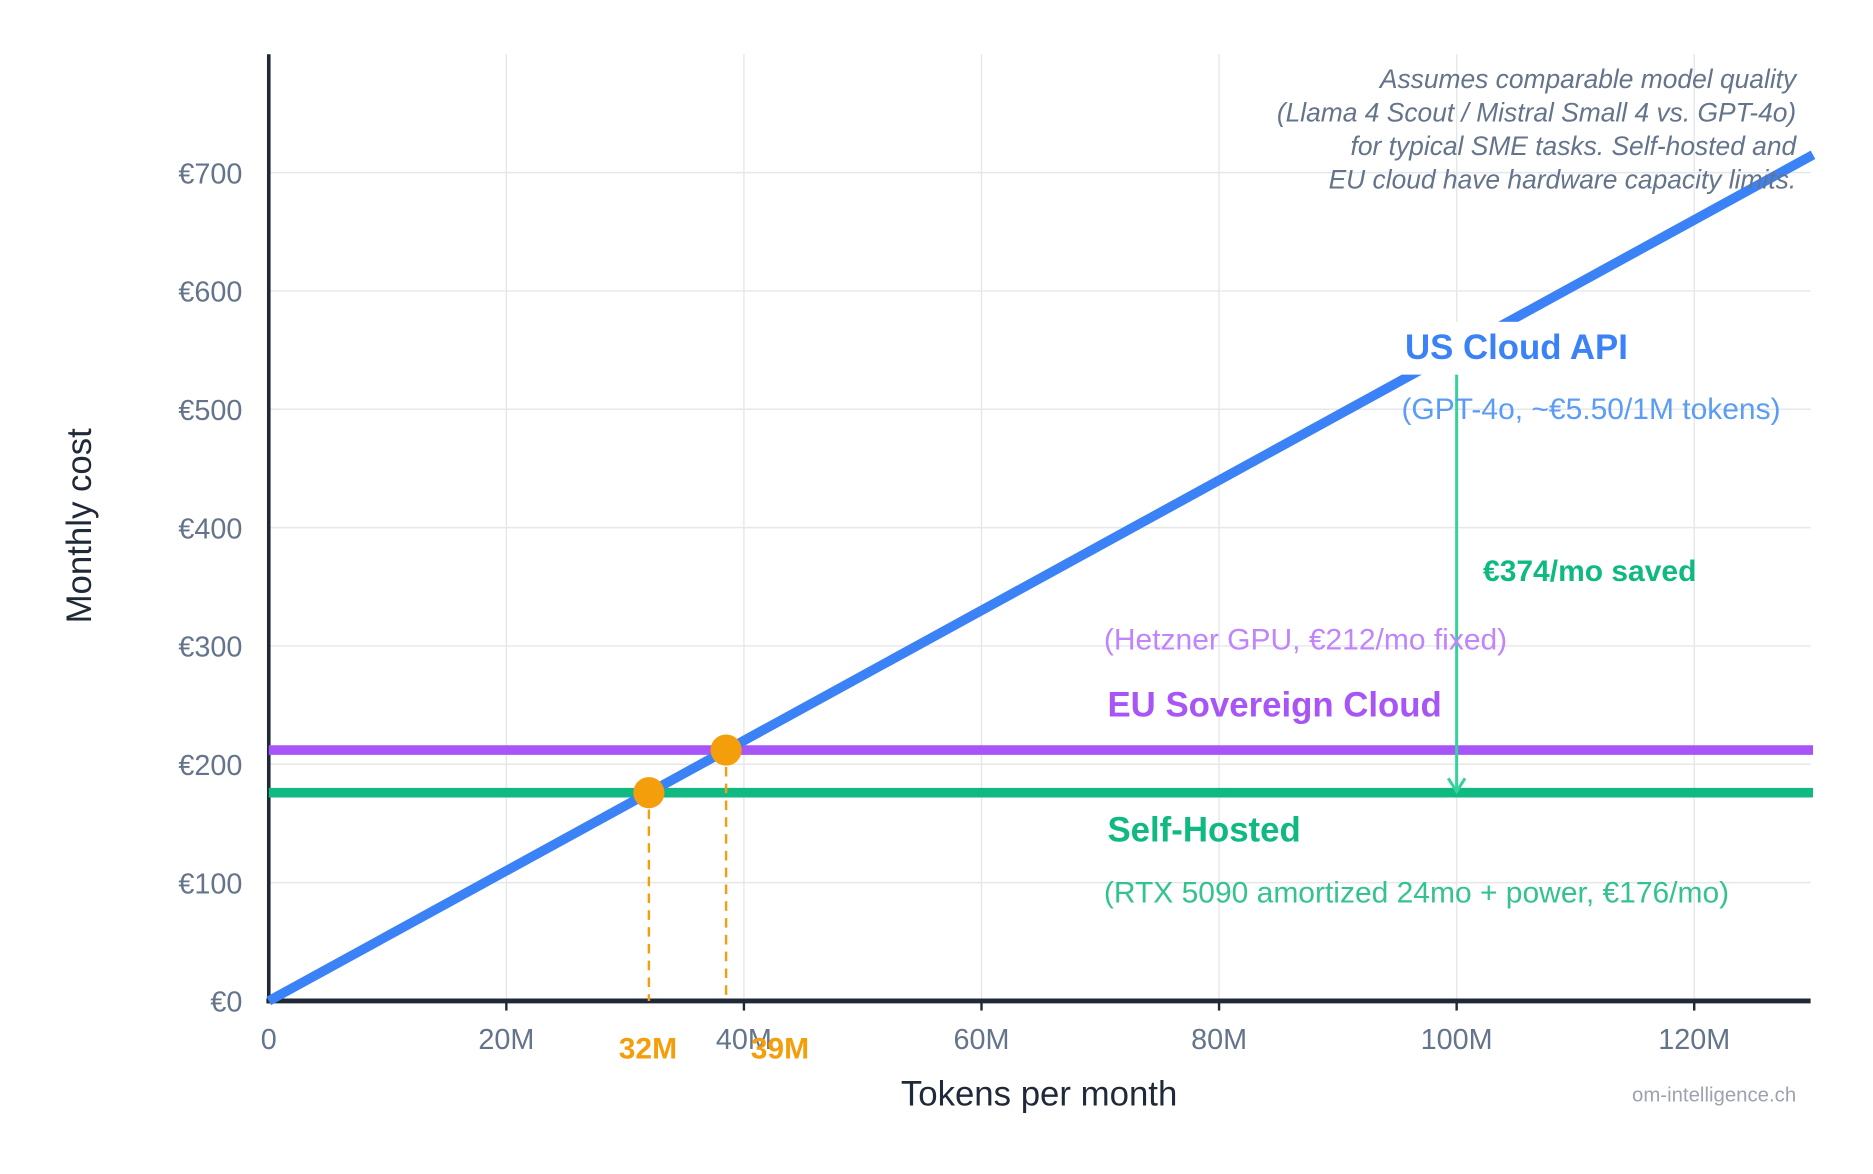 The width and height of the screenshot is (1873, 1174). I want to click on y-tick-label: €700, so click(210, 174).